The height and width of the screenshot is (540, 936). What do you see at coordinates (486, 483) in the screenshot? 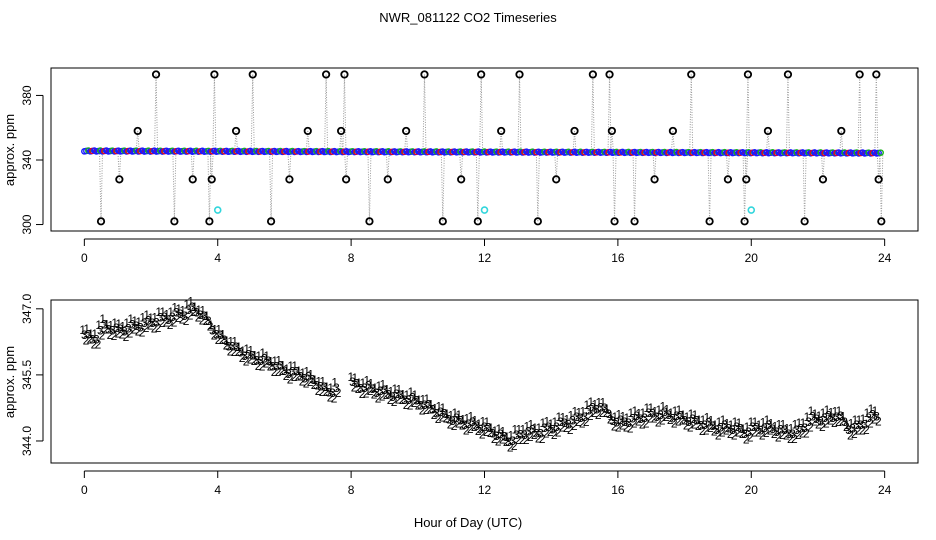
I see `bottom-x-axis: 0 4 8 12 16 20 24` at bounding box center [486, 483].